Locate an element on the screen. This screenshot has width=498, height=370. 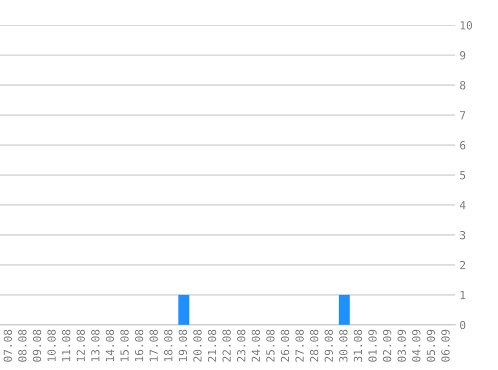
y-tick-label: 5 is located at coordinates (463, 175).